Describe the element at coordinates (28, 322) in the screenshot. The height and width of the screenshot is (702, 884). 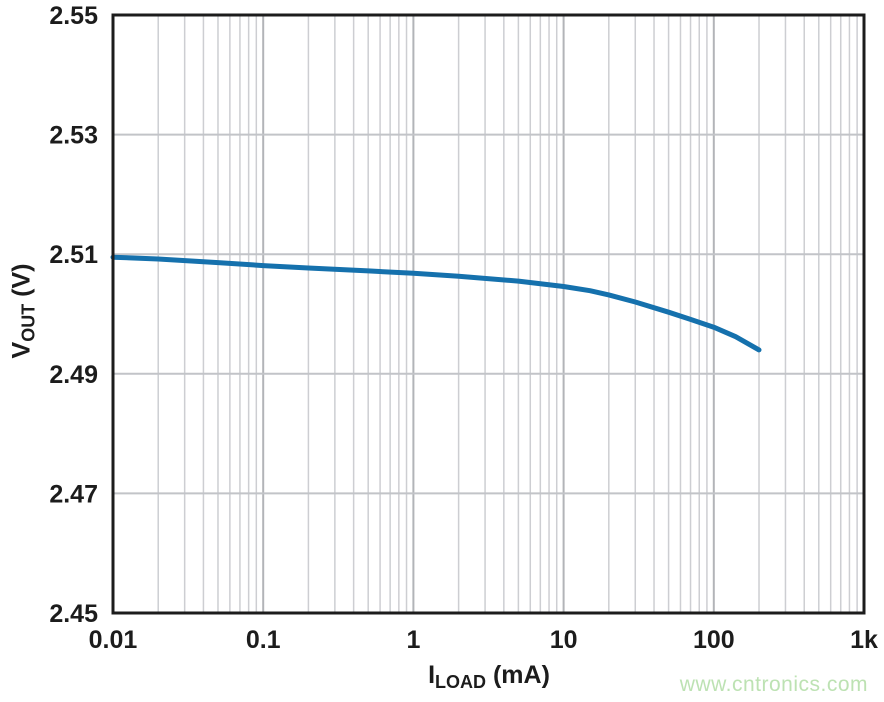
I see `y-axis-title-sub: OUT` at that location.